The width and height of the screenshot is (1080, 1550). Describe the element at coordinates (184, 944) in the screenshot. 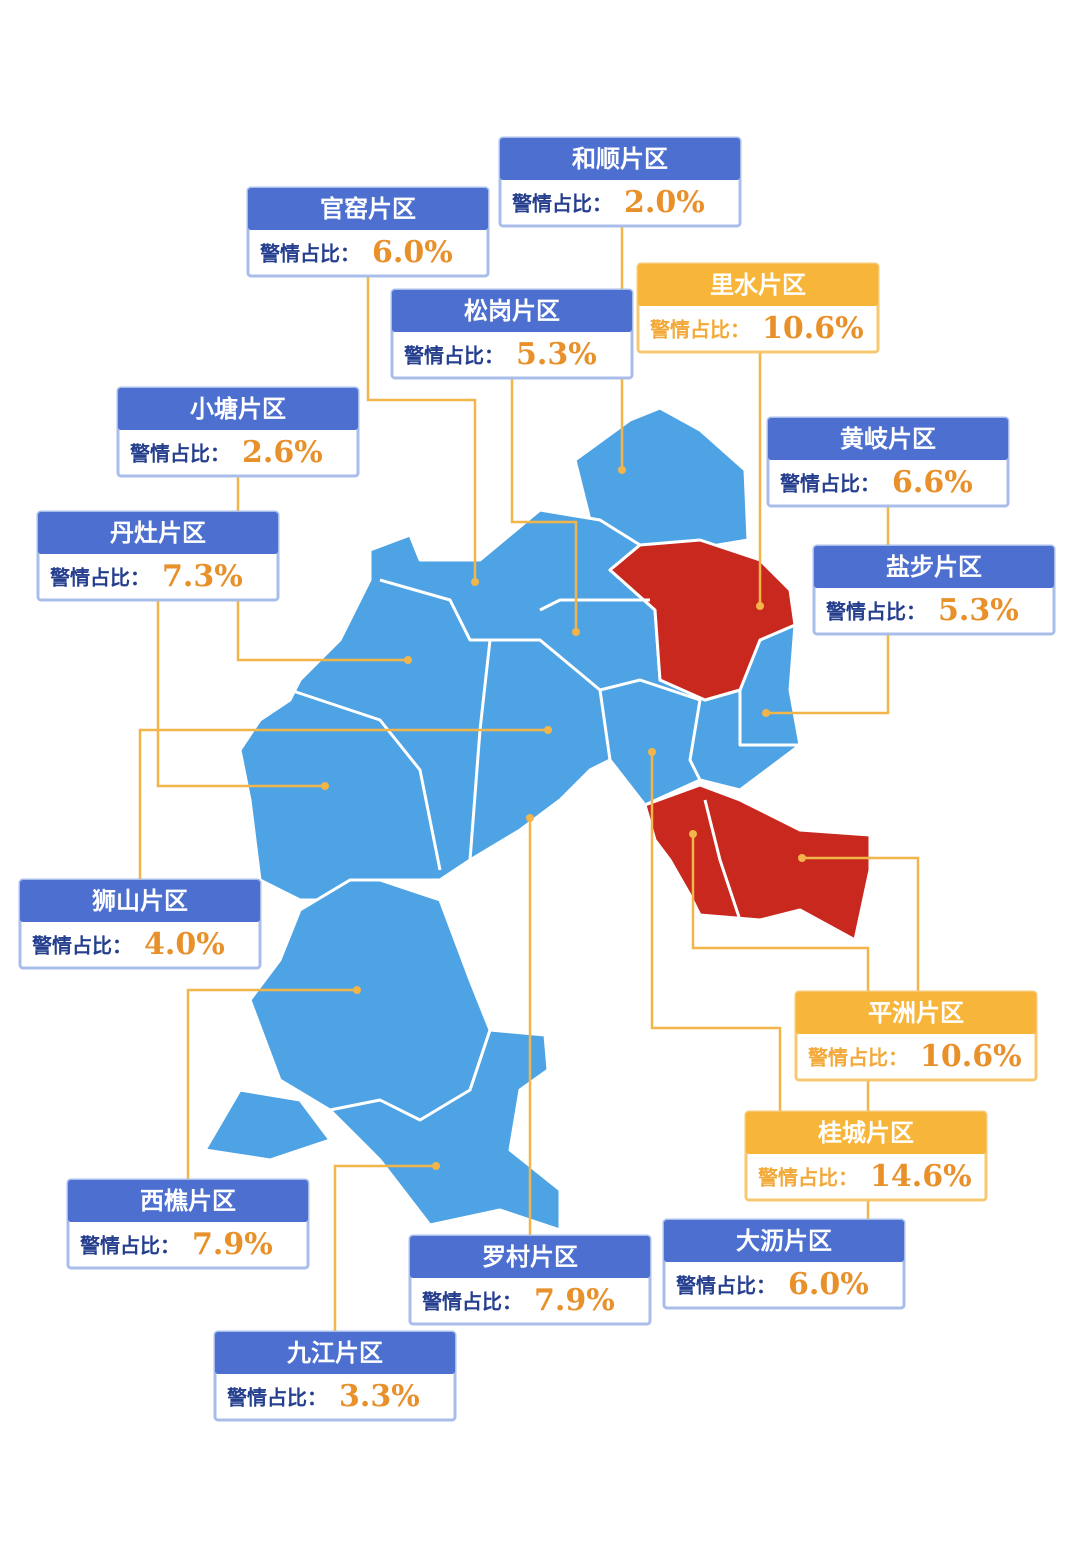

I see `share-value: 4.0%` at that location.